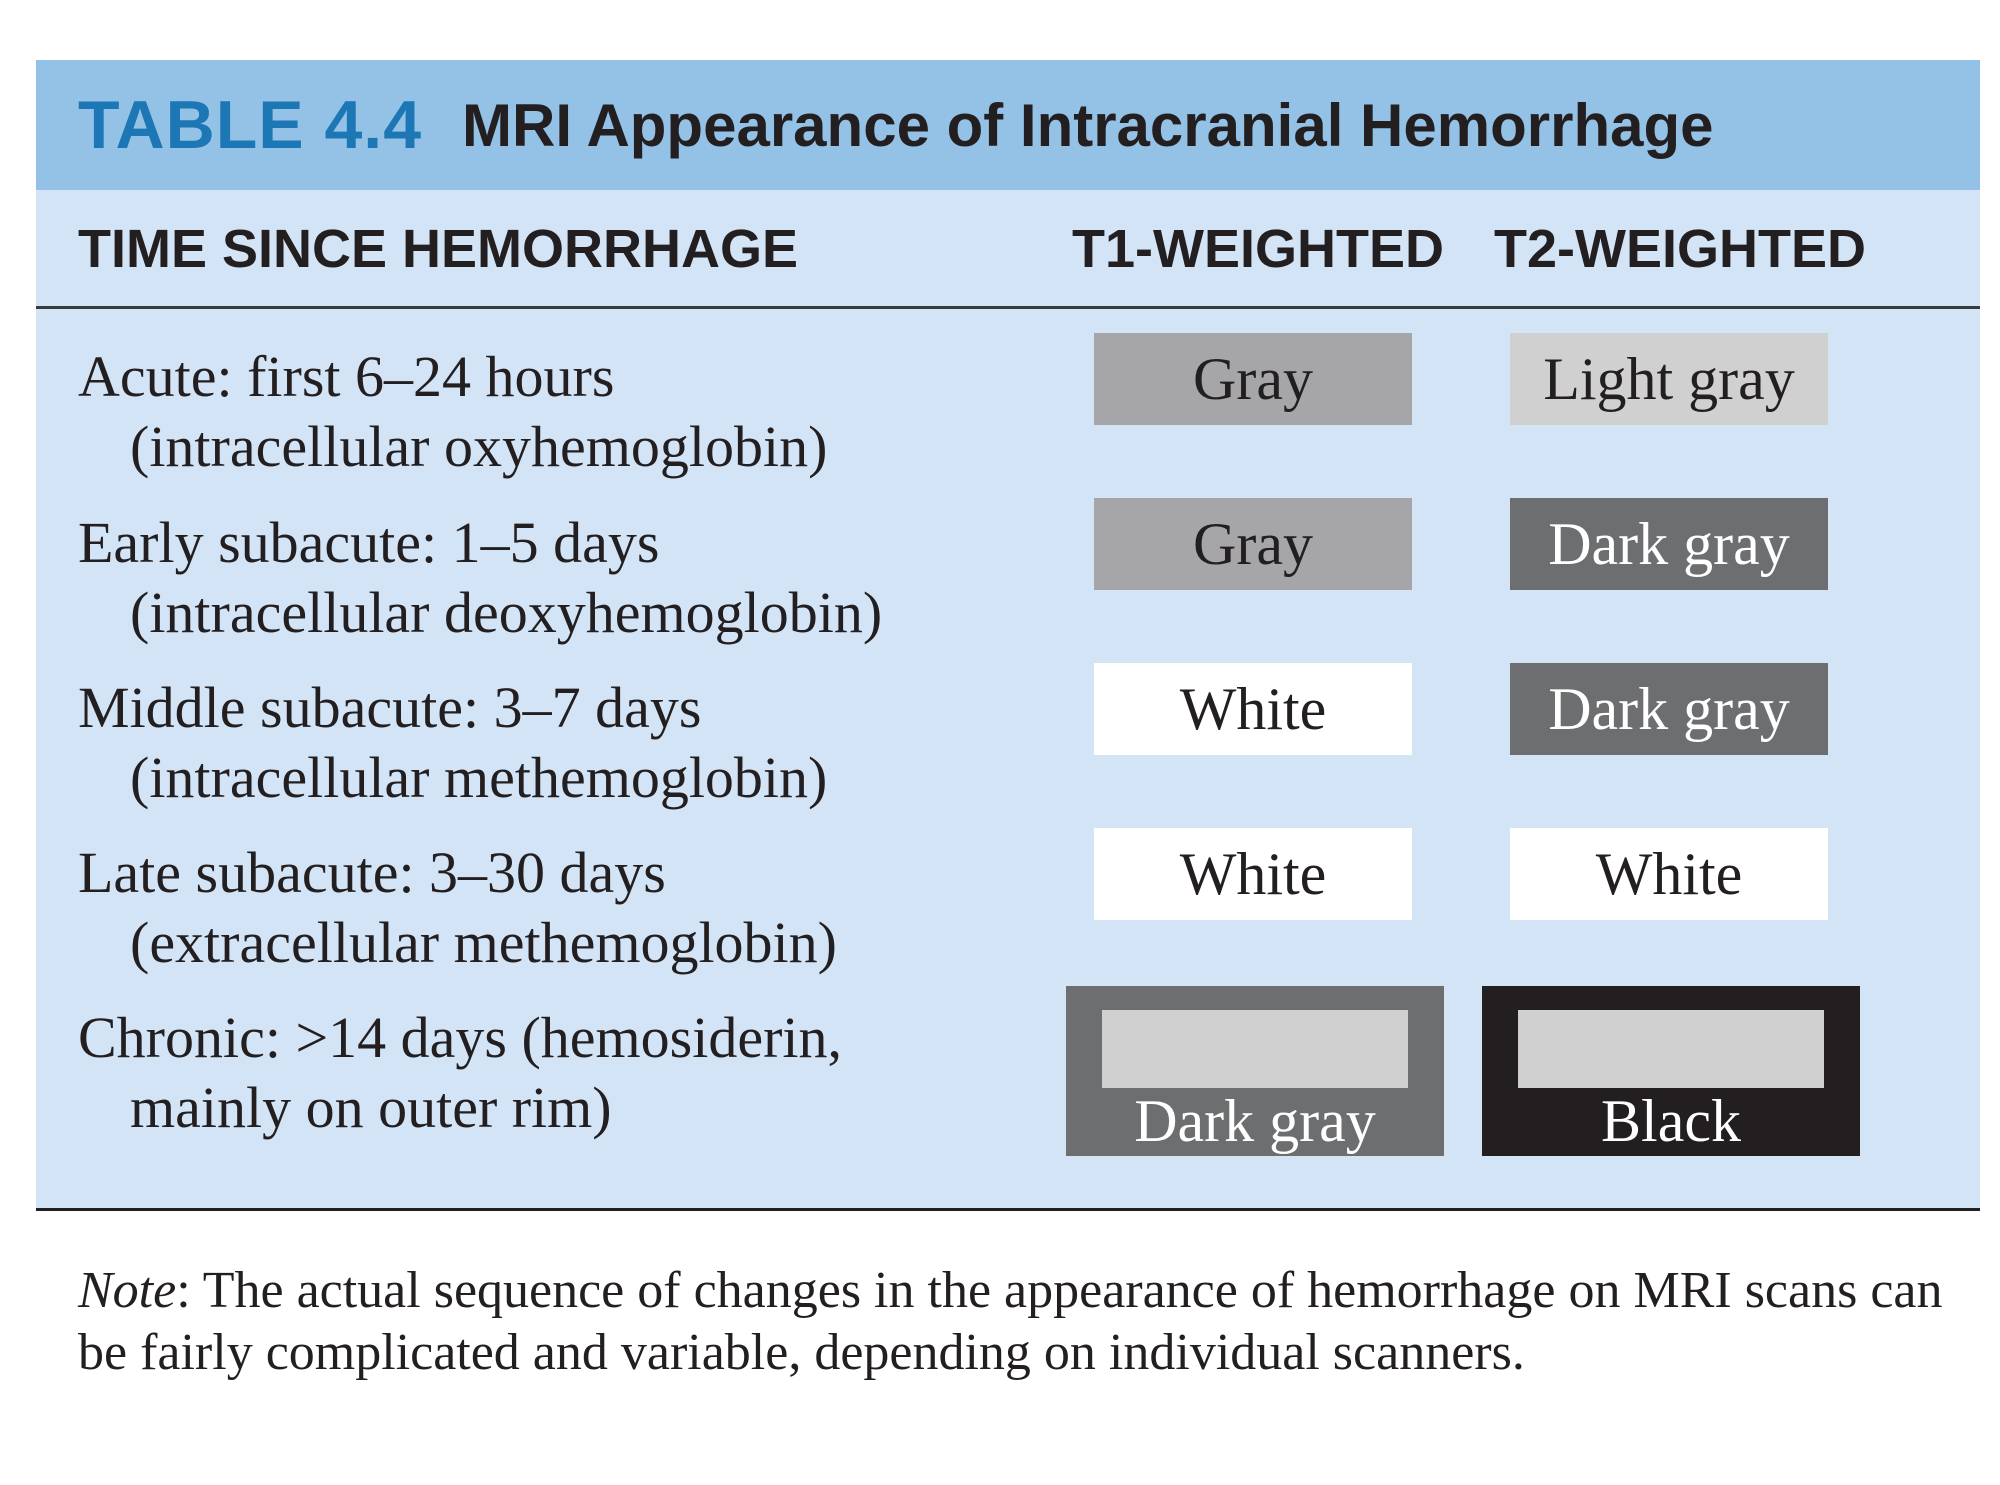  Describe the element at coordinates (1253, 709) in the screenshot. I see `row-middle-subacute-t1-swatch: White` at that location.